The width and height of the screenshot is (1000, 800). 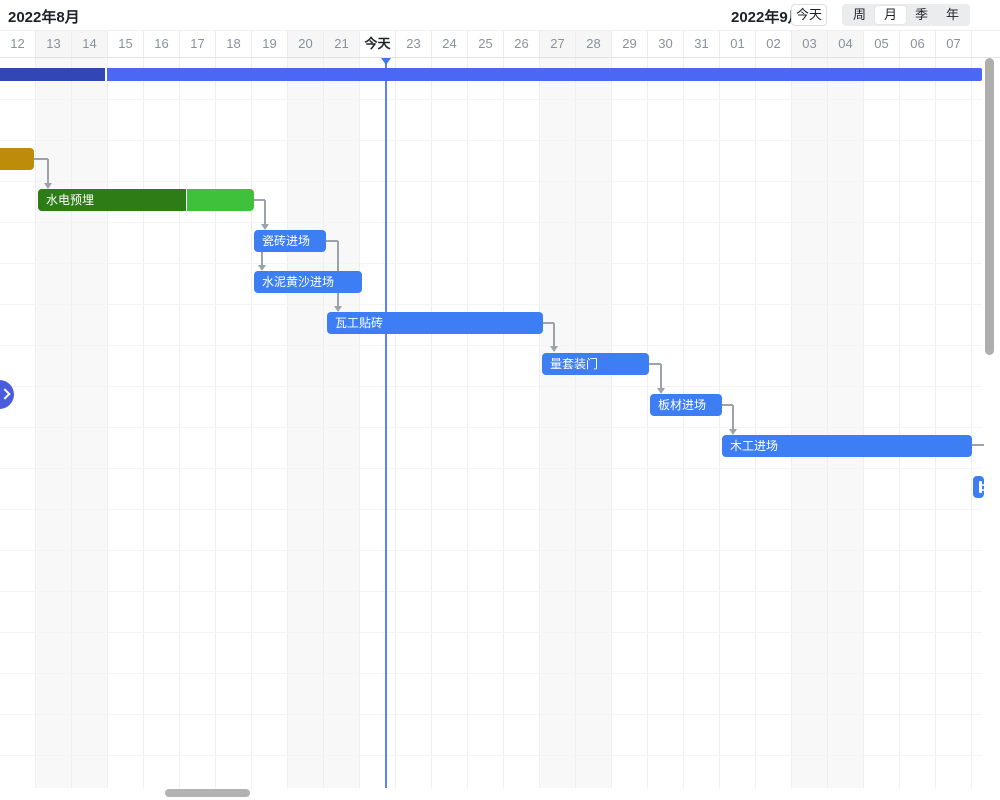 I want to click on project-summary-bar, so click(x=491, y=74).